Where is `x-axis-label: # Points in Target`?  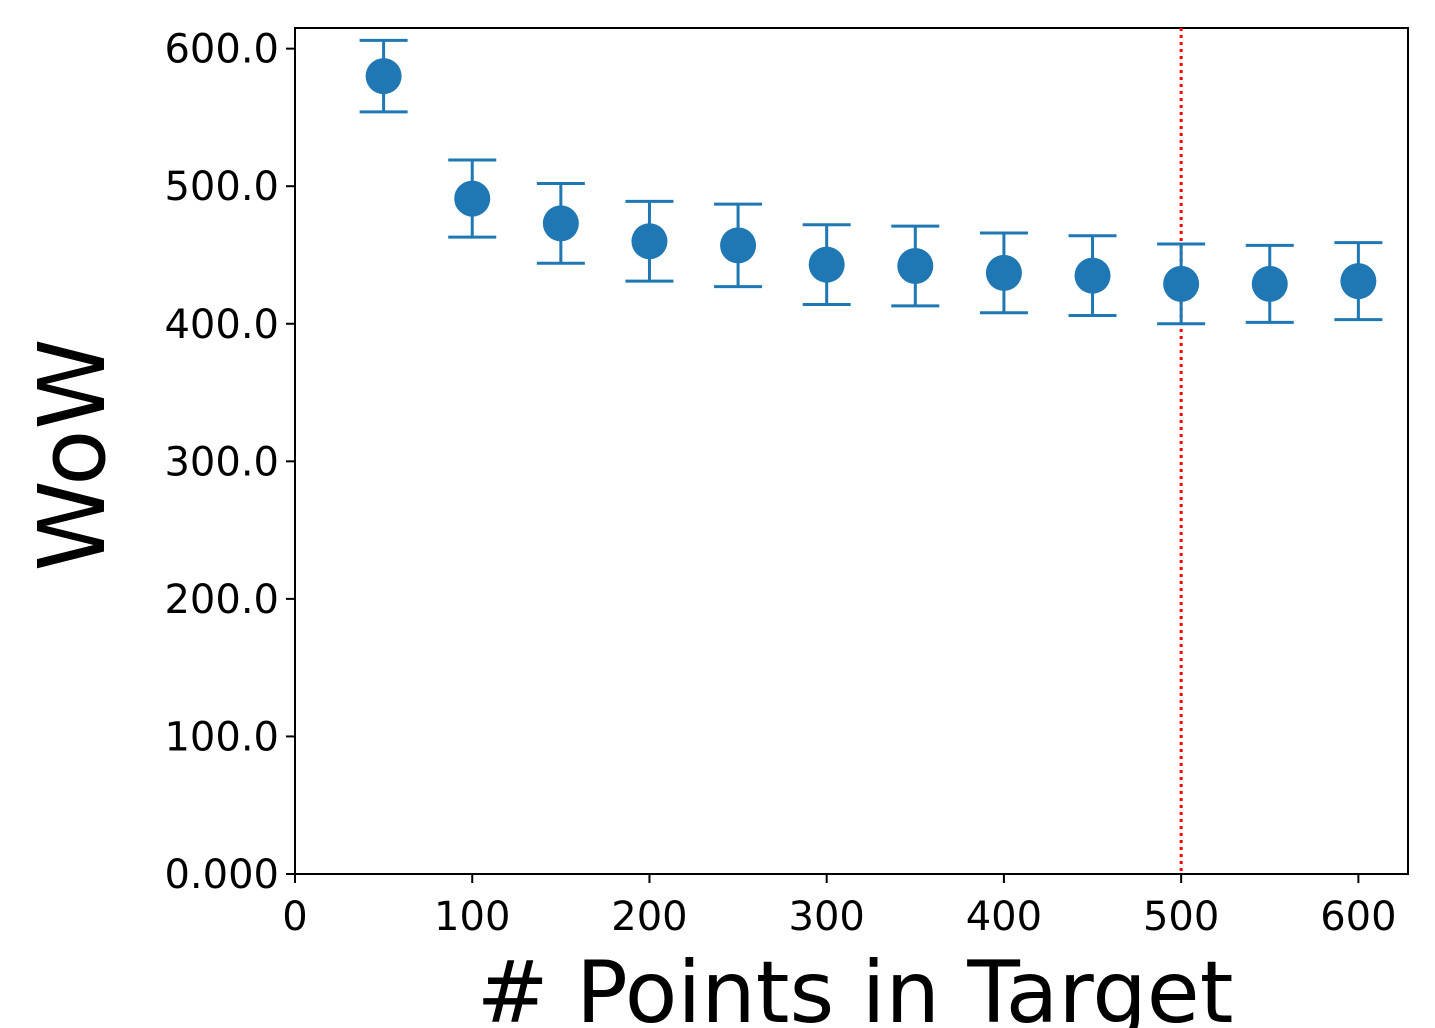
x-axis-label: # Points in Target is located at coordinates (855, 985).